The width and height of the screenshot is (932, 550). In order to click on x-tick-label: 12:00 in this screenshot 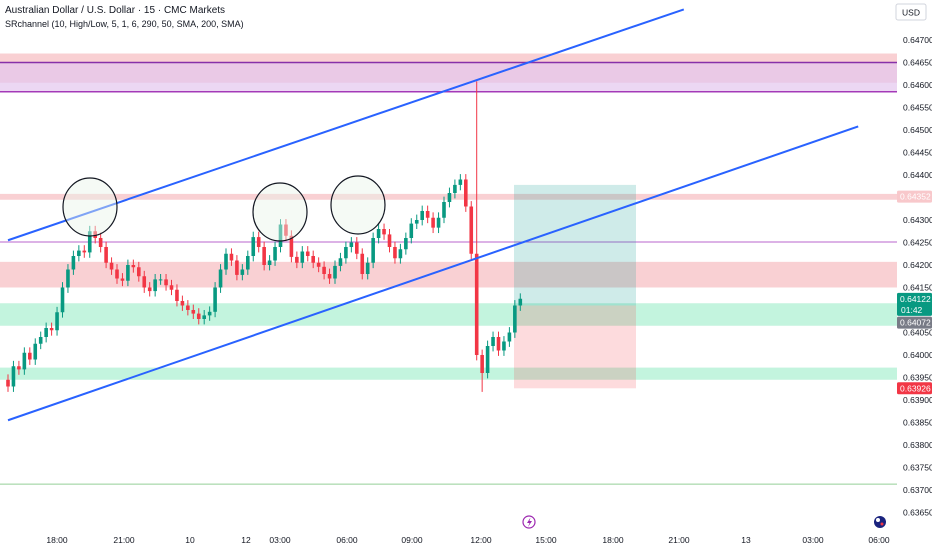, I will do `click(481, 540)`.